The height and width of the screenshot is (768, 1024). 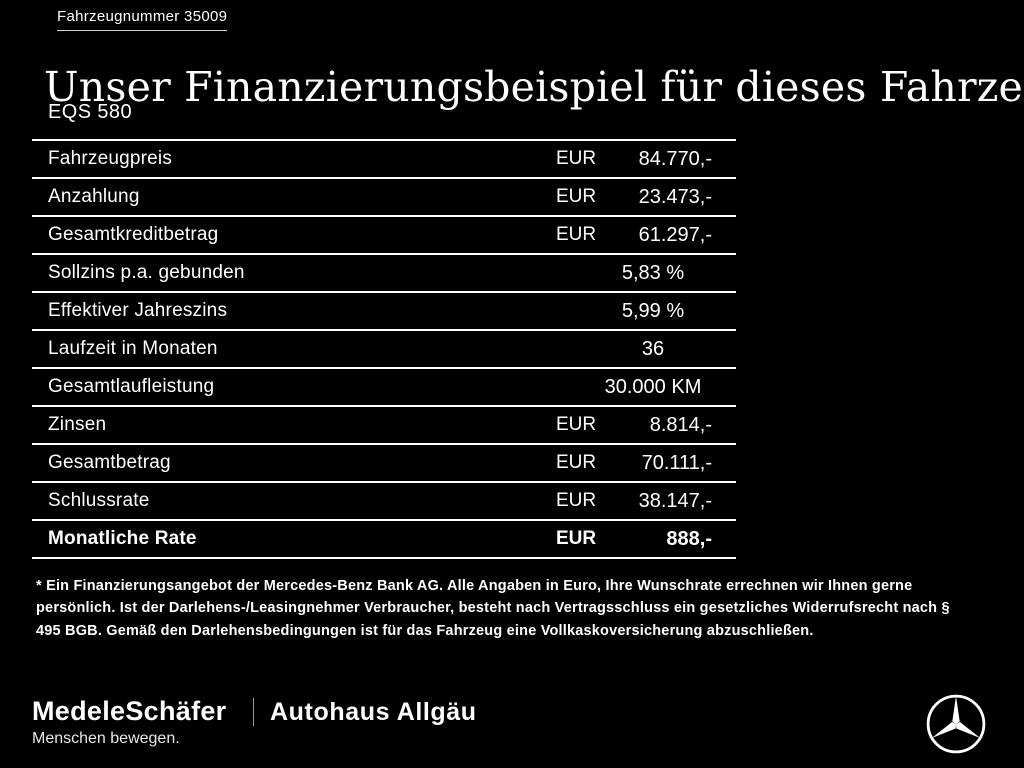 I want to click on table-row: Gesamtbetrag EUR 70.111,-, so click(x=384, y=464).